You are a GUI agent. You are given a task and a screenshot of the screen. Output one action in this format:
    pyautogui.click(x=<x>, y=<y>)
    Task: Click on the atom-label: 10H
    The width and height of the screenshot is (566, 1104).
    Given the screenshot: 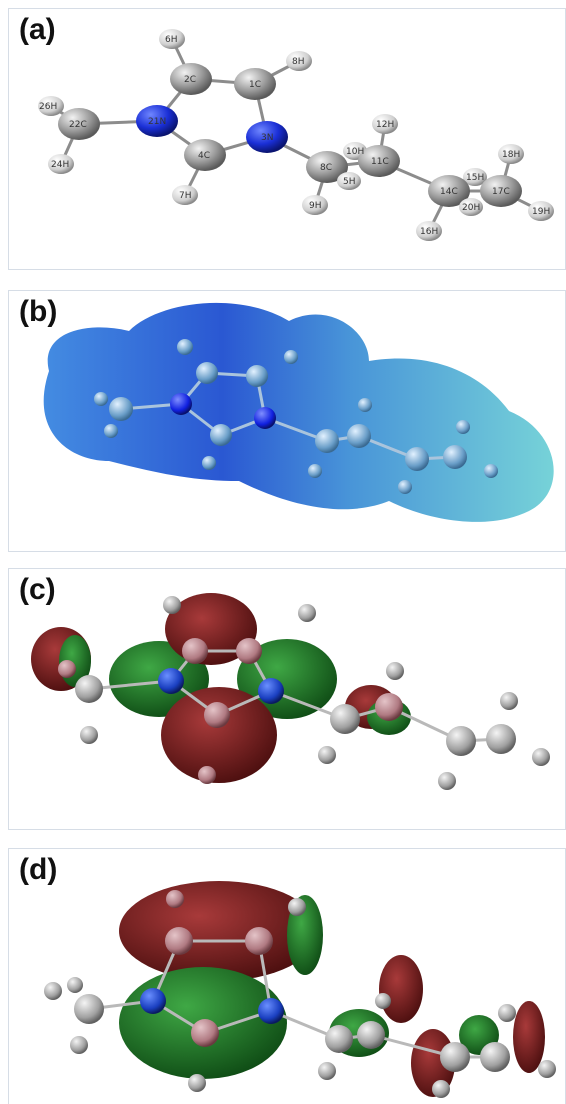 What is the action you would take?
    pyautogui.click(x=355, y=152)
    